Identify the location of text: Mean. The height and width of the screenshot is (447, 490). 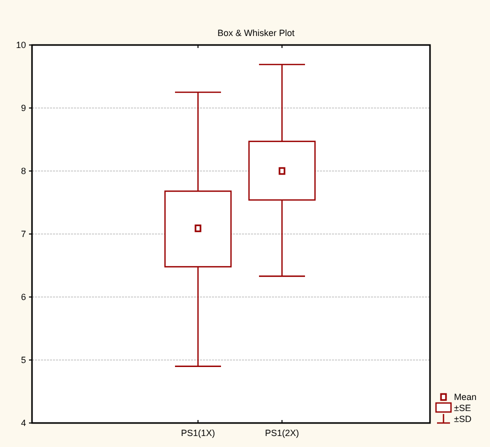
(465, 397).